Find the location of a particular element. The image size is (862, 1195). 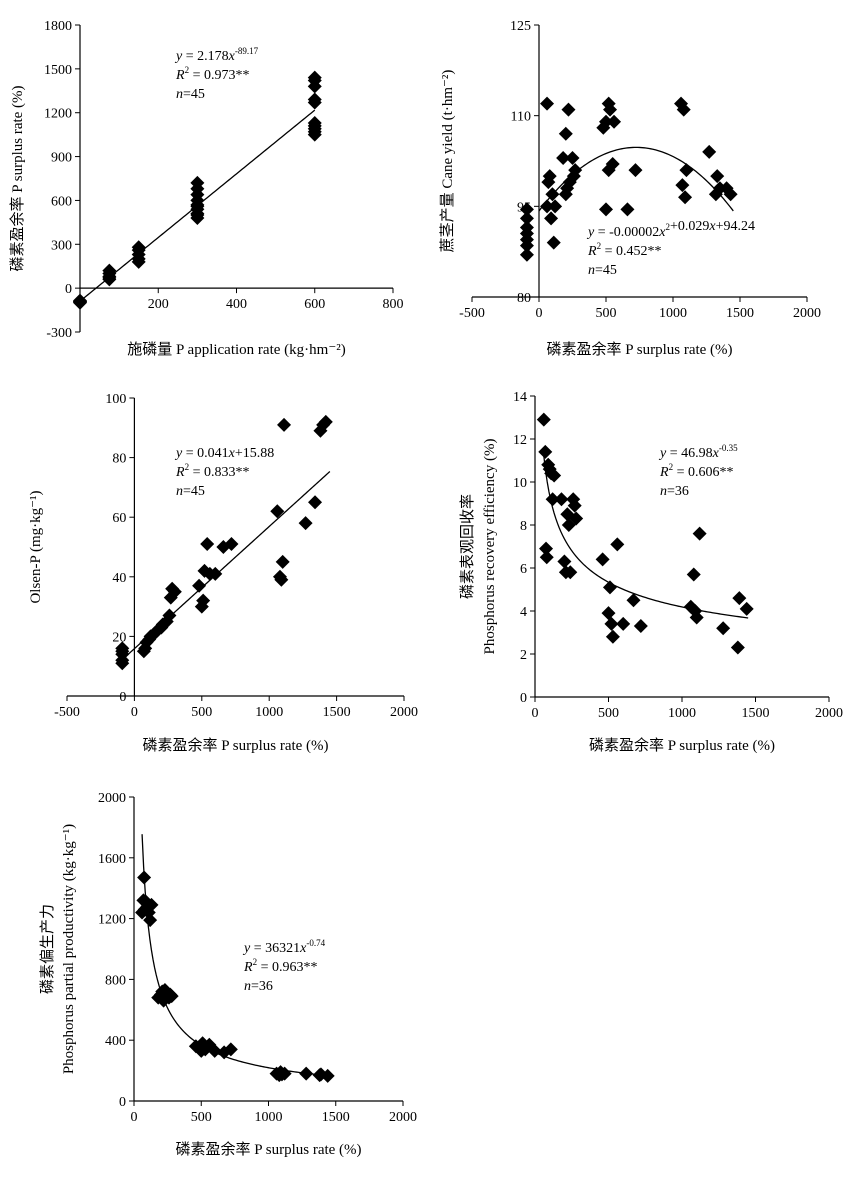

r-squared: R2 = 0.606** is located at coordinates (696, 471).